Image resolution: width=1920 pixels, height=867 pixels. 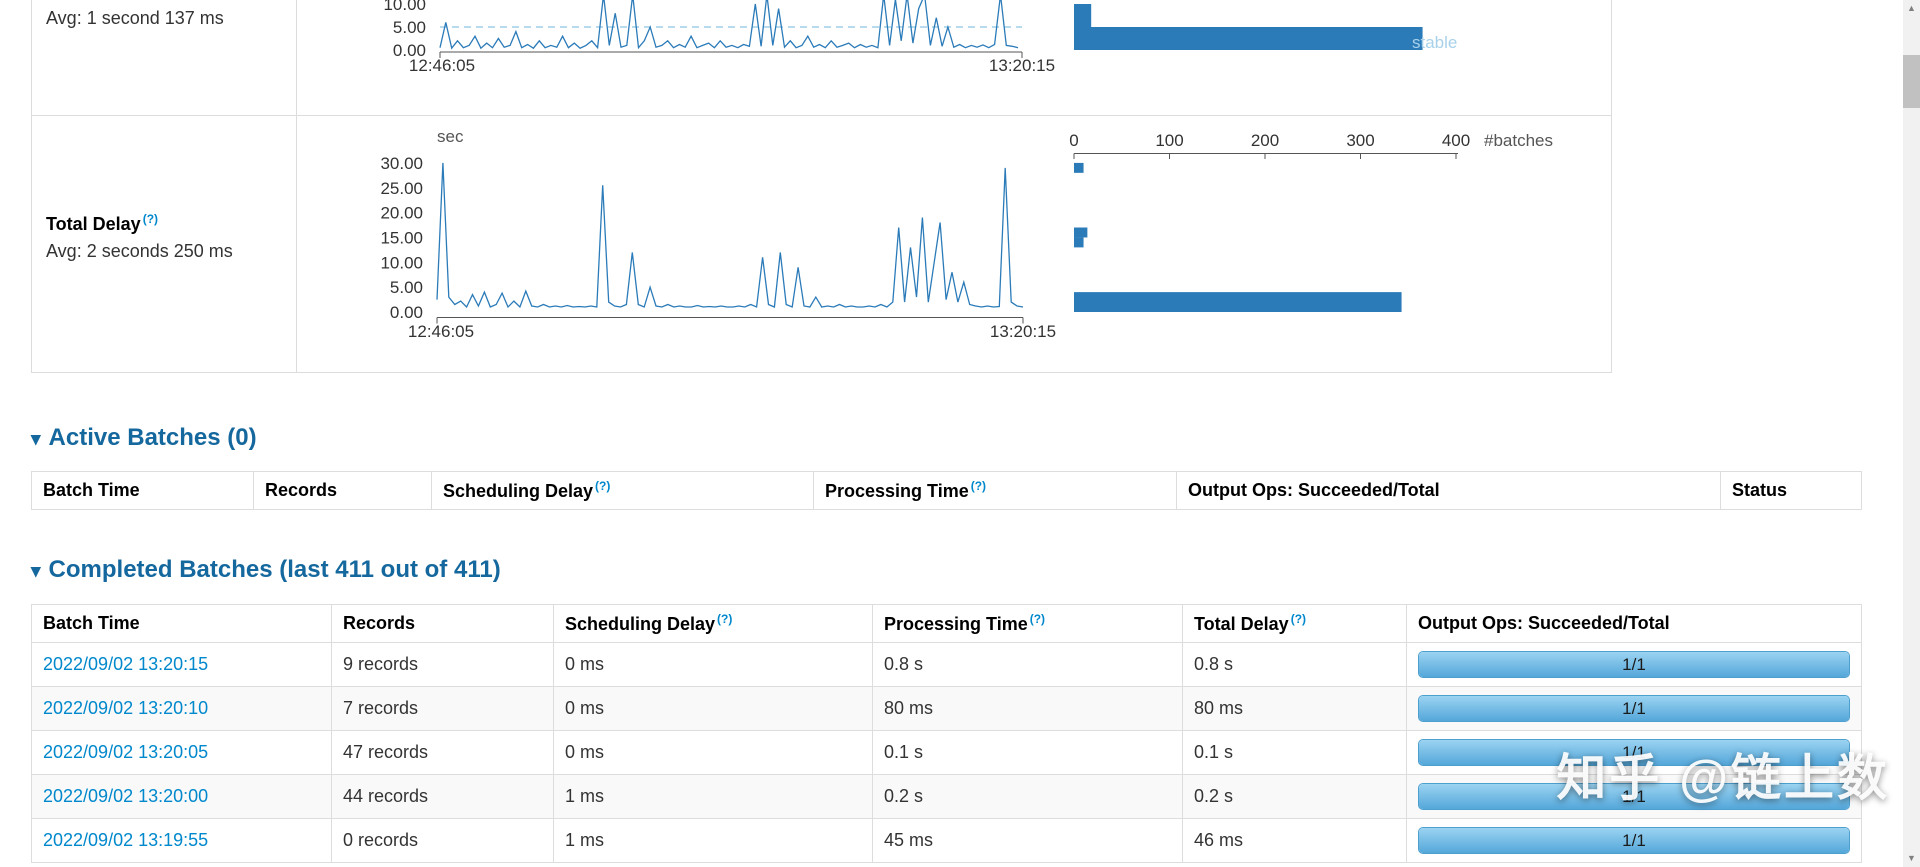 I want to click on processing-time-cell: 45 ms, so click(x=1027, y=840).